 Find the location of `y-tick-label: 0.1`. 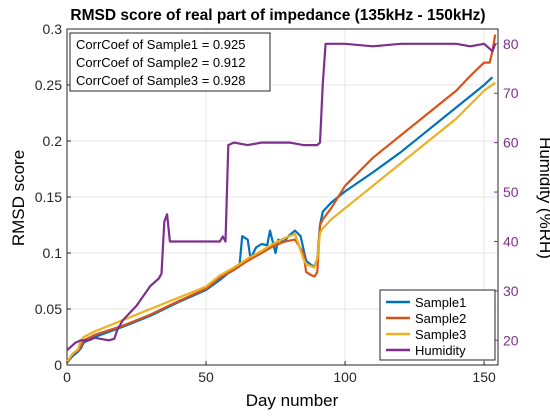

y-tick-label: 0.1 is located at coordinates (53, 253).